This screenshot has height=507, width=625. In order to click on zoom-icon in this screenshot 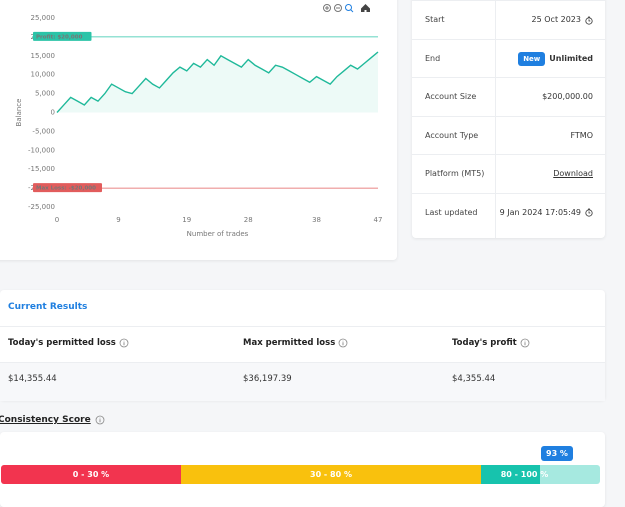, I will do `click(349, 8)`.